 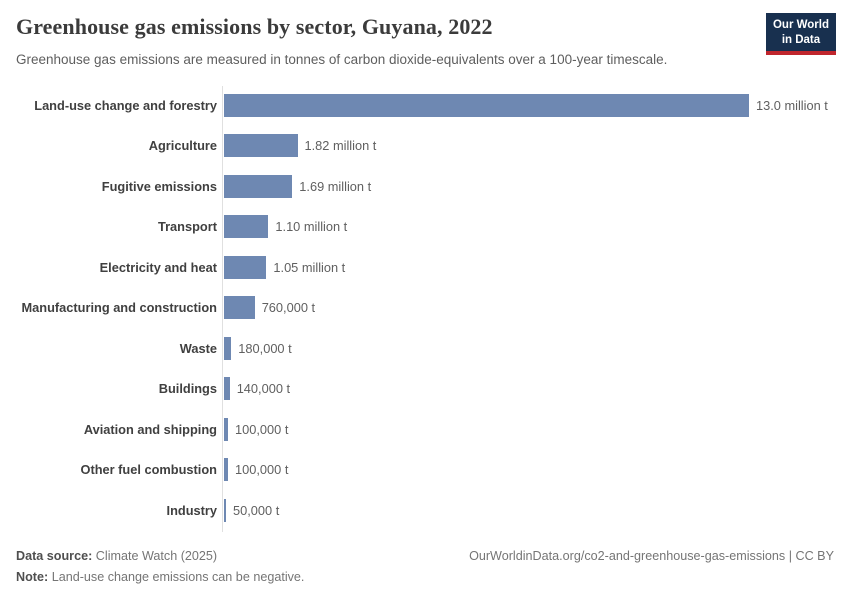 I want to click on bar-row: Industry 50,000 t, so click(x=425, y=510).